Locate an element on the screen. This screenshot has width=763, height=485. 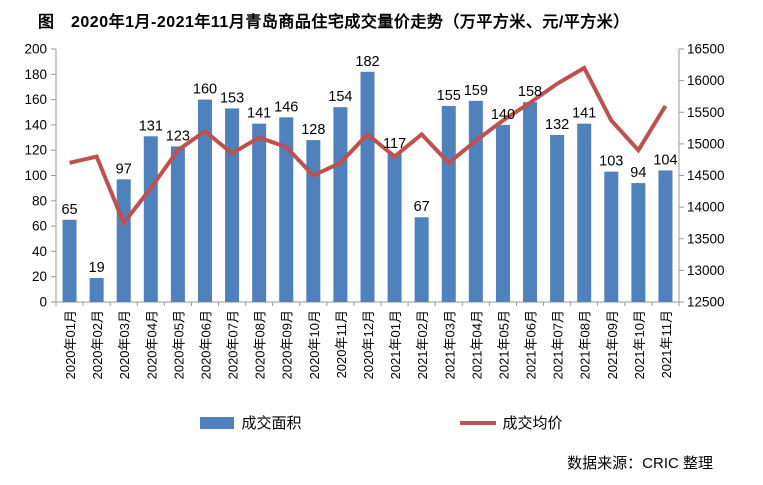
bar-swatch-icon is located at coordinates (217, 422).